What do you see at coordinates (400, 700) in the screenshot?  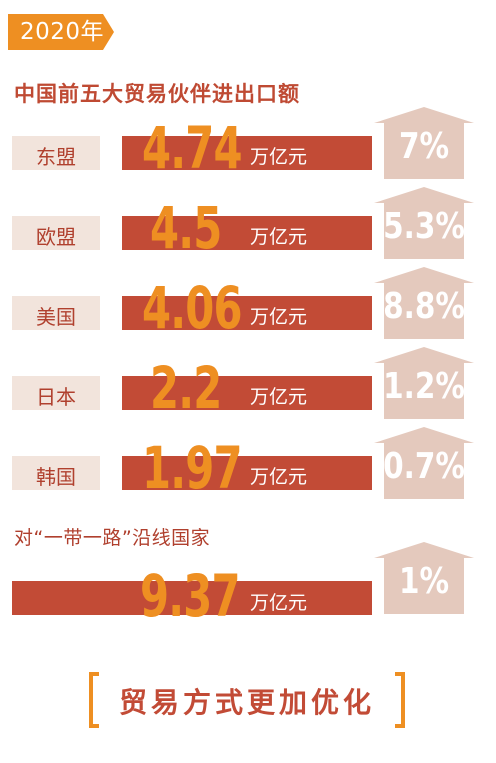 I see `right-bracket-icon` at bounding box center [400, 700].